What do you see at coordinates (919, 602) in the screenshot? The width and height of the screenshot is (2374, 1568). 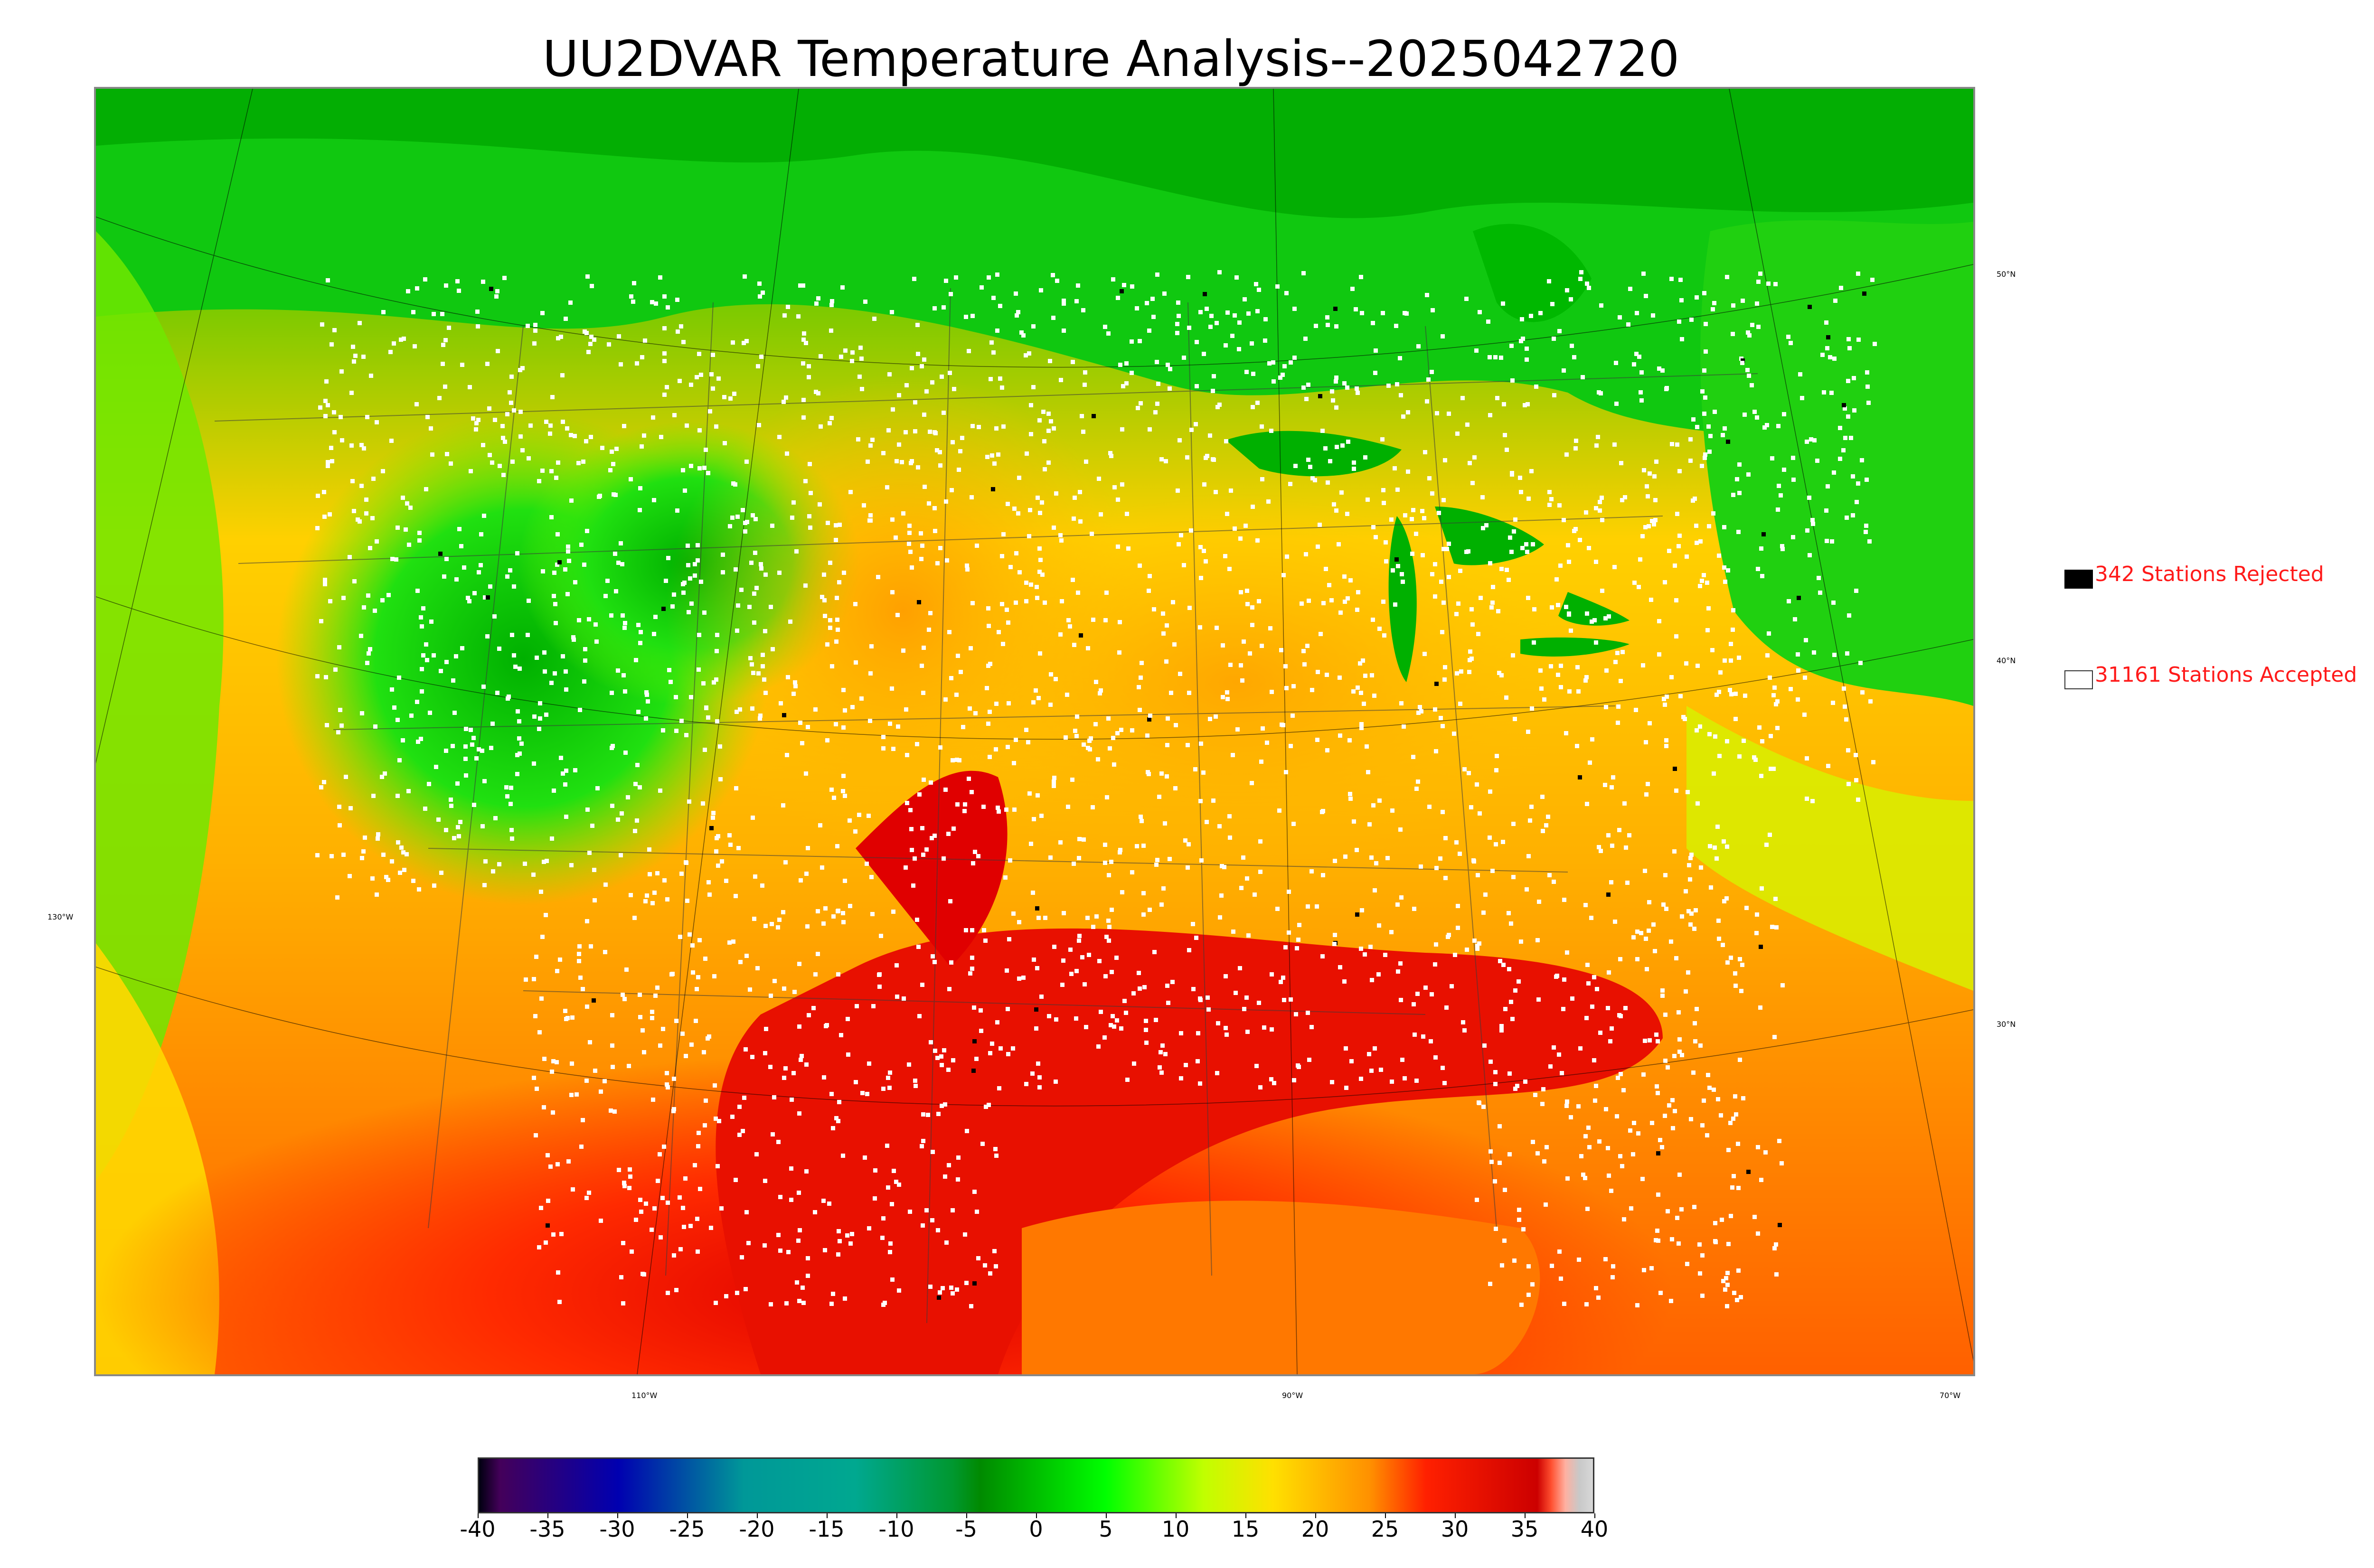 I see `rejected-station-marker` at bounding box center [919, 602].